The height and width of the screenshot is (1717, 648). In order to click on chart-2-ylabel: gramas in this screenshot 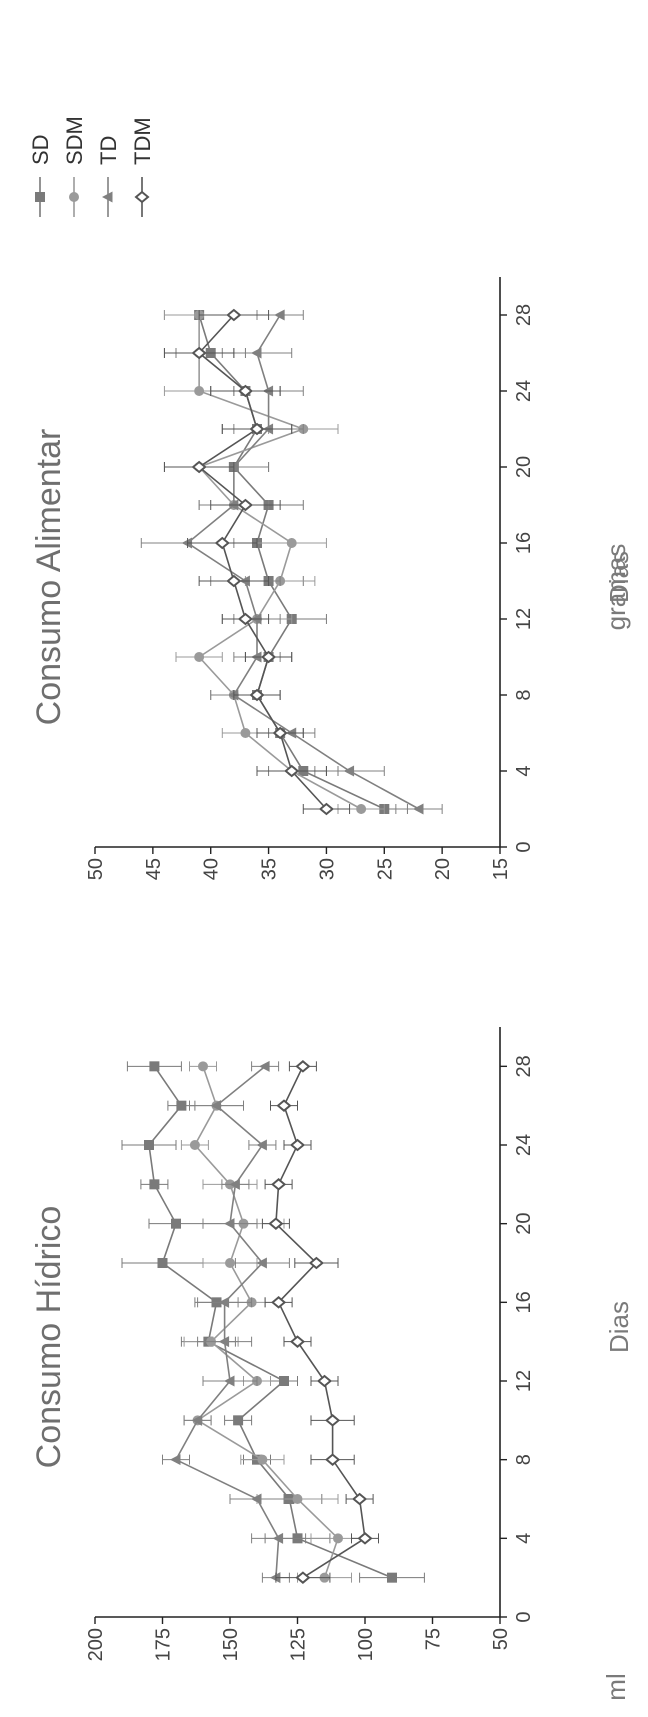, I will do `click(616, 587)`.